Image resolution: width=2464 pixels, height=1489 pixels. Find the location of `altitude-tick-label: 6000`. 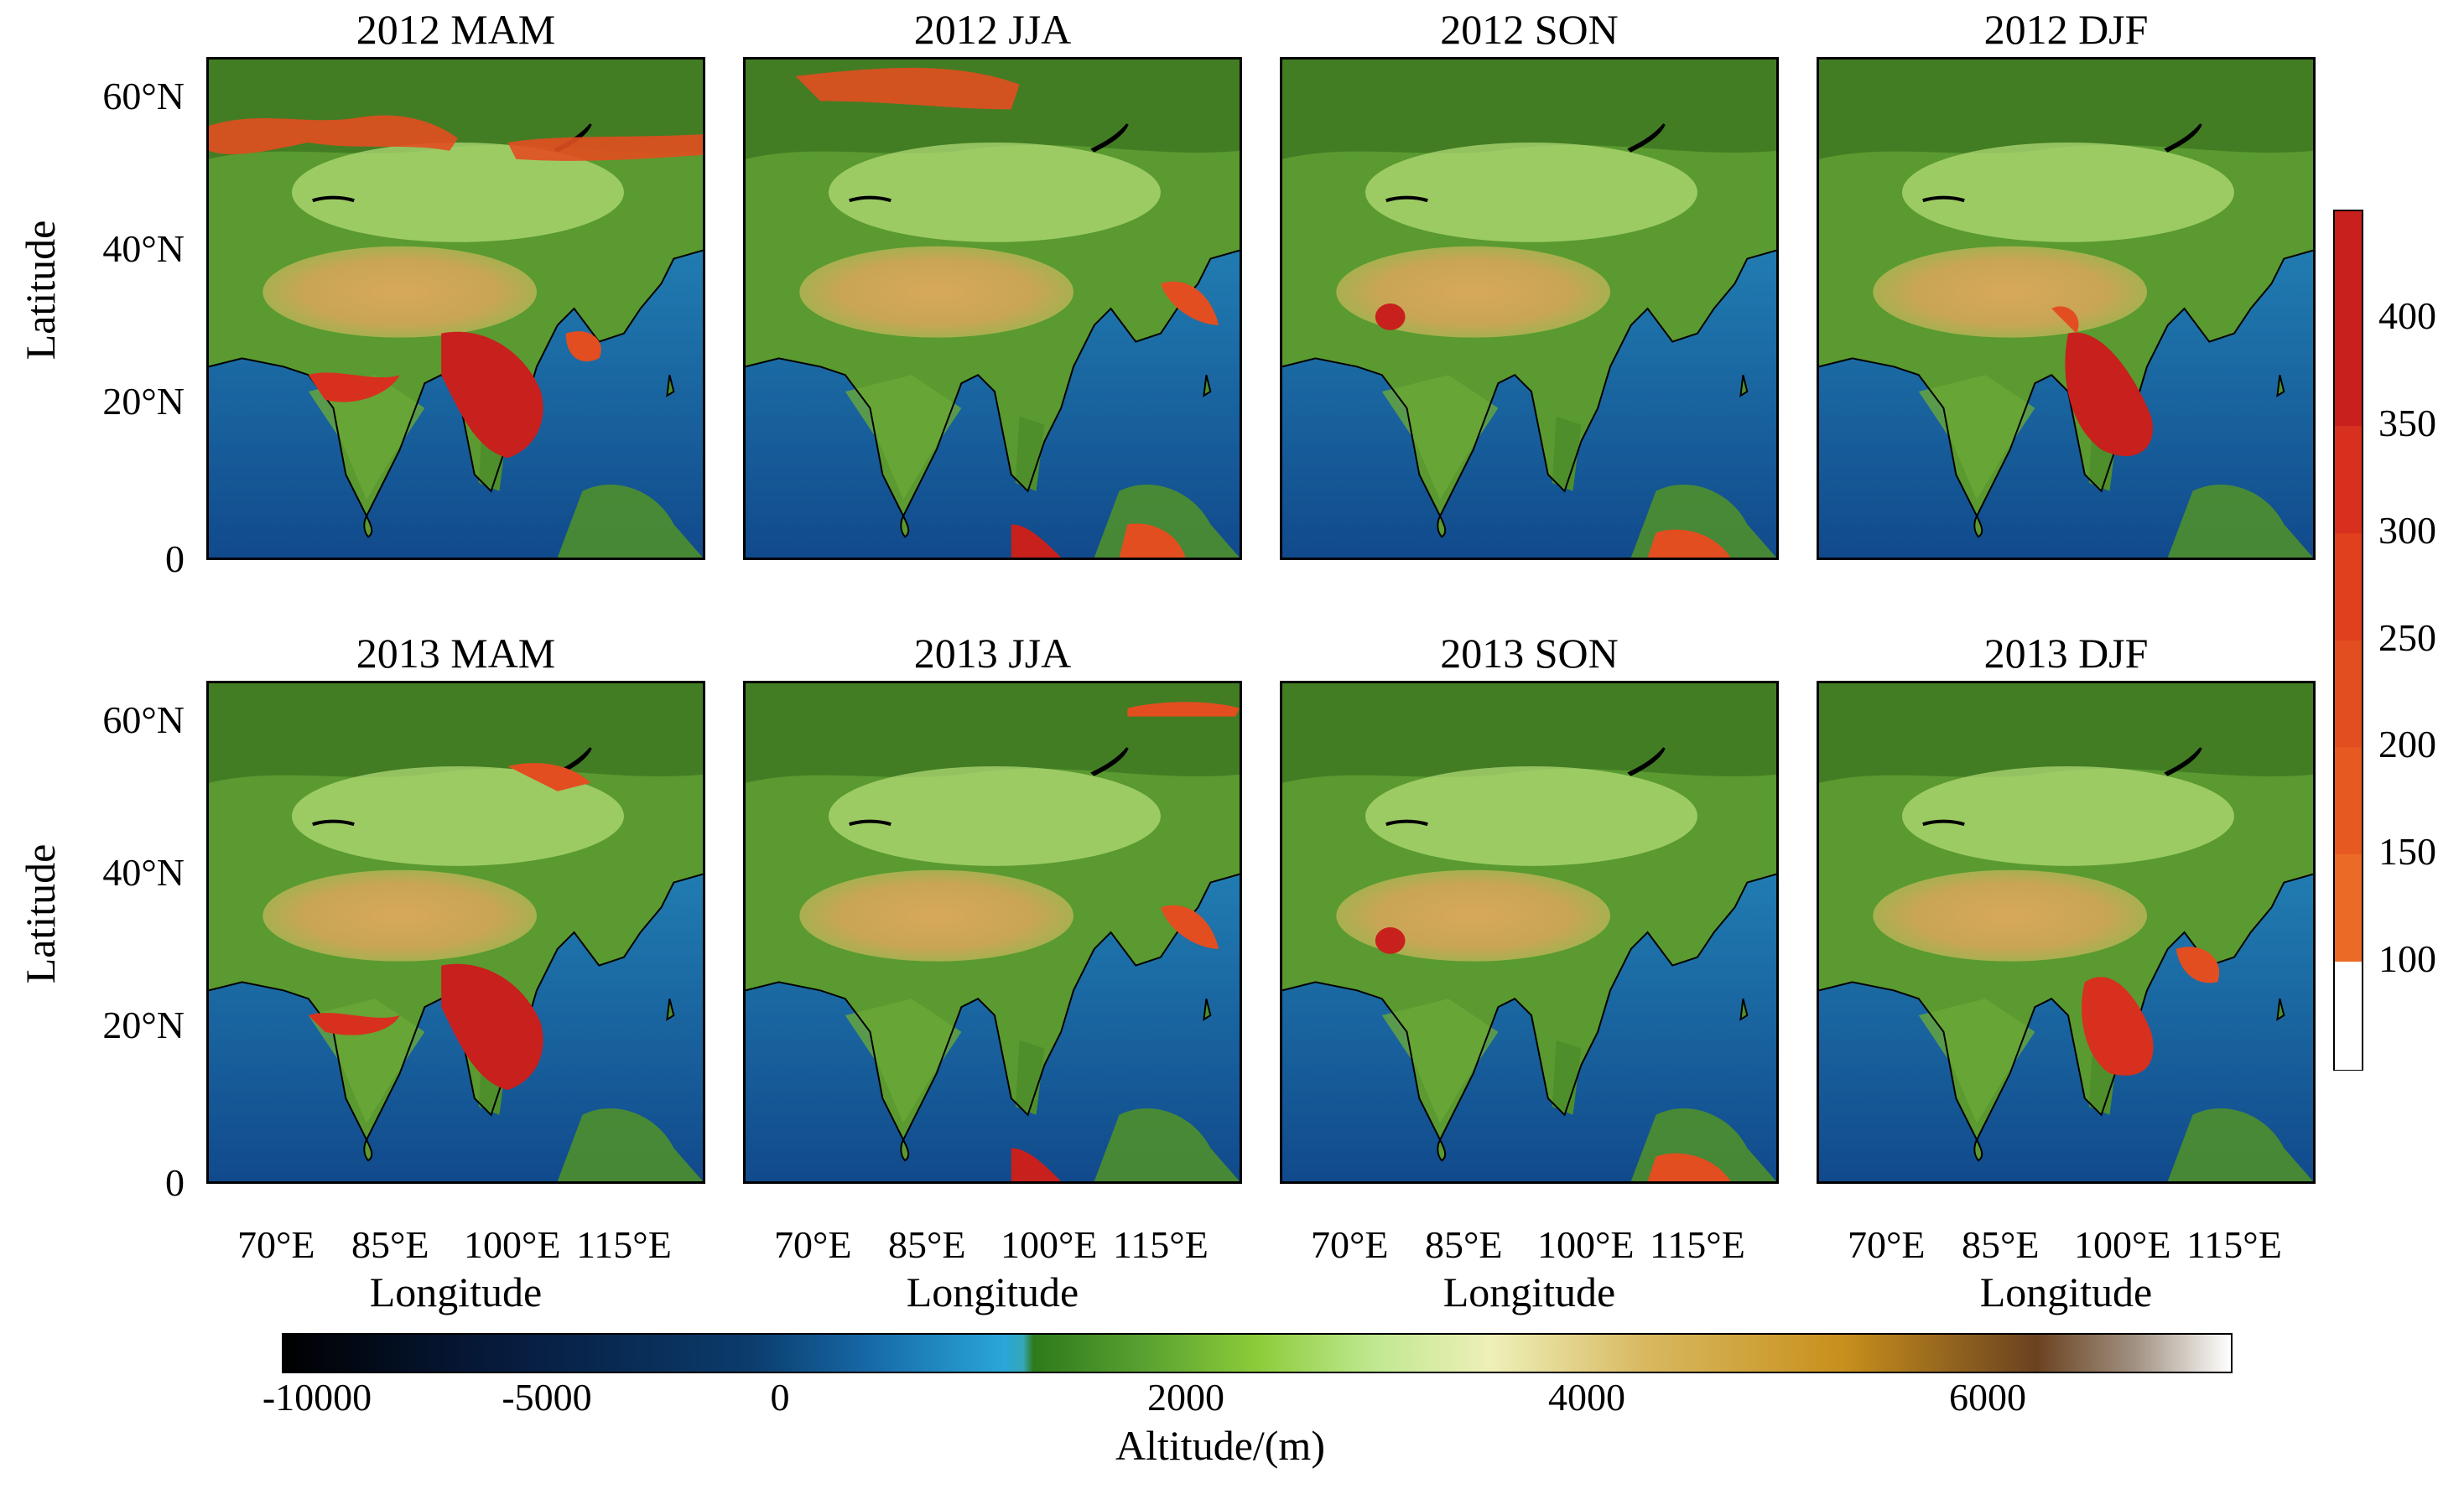

altitude-tick-label: 6000 is located at coordinates (1988, 1398).